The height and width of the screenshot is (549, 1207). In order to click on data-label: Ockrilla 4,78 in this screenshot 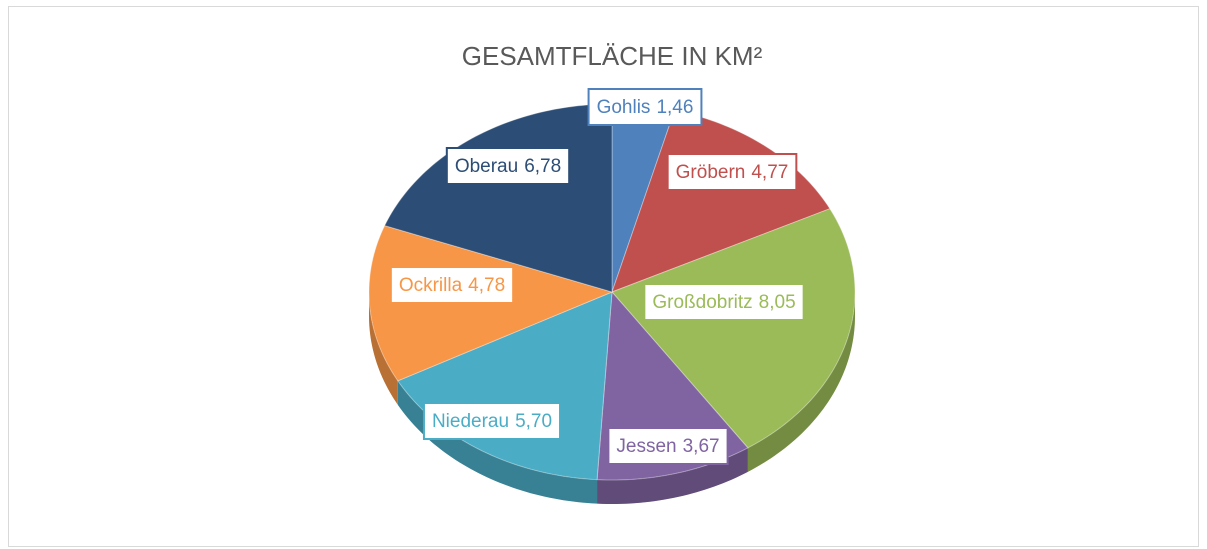, I will do `click(452, 285)`.